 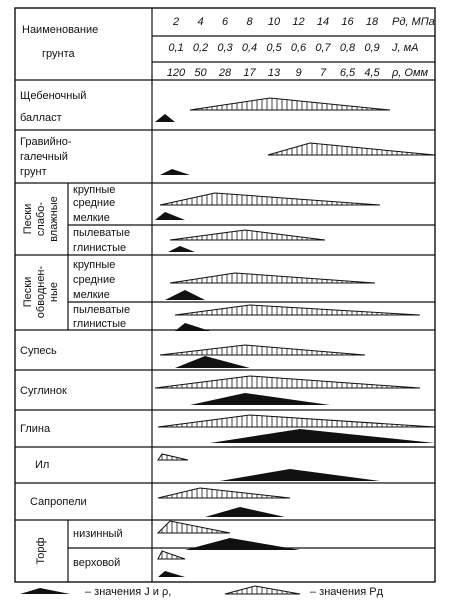 I want to click on row-label: галечный, so click(x=44, y=157).